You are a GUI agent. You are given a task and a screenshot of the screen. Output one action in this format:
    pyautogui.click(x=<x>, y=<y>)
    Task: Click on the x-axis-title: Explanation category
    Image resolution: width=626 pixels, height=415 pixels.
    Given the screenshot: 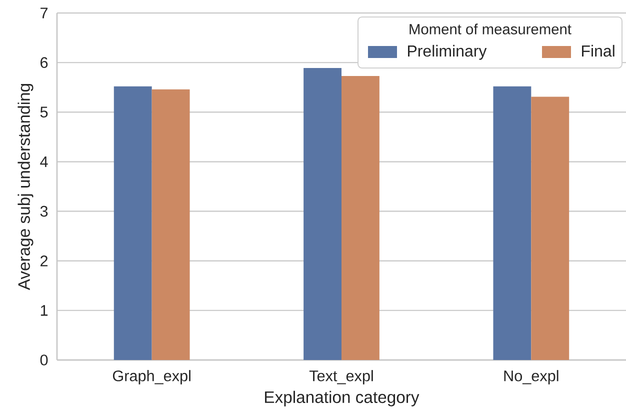 What is the action you would take?
    pyautogui.click(x=342, y=398)
    